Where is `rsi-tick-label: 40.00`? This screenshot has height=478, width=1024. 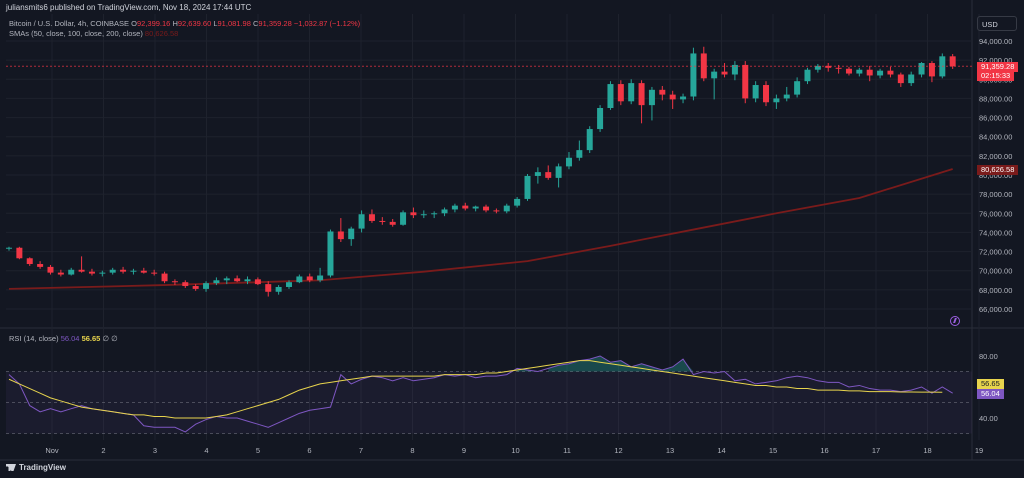
rsi-tick-label: 40.00 is located at coordinates (988, 418).